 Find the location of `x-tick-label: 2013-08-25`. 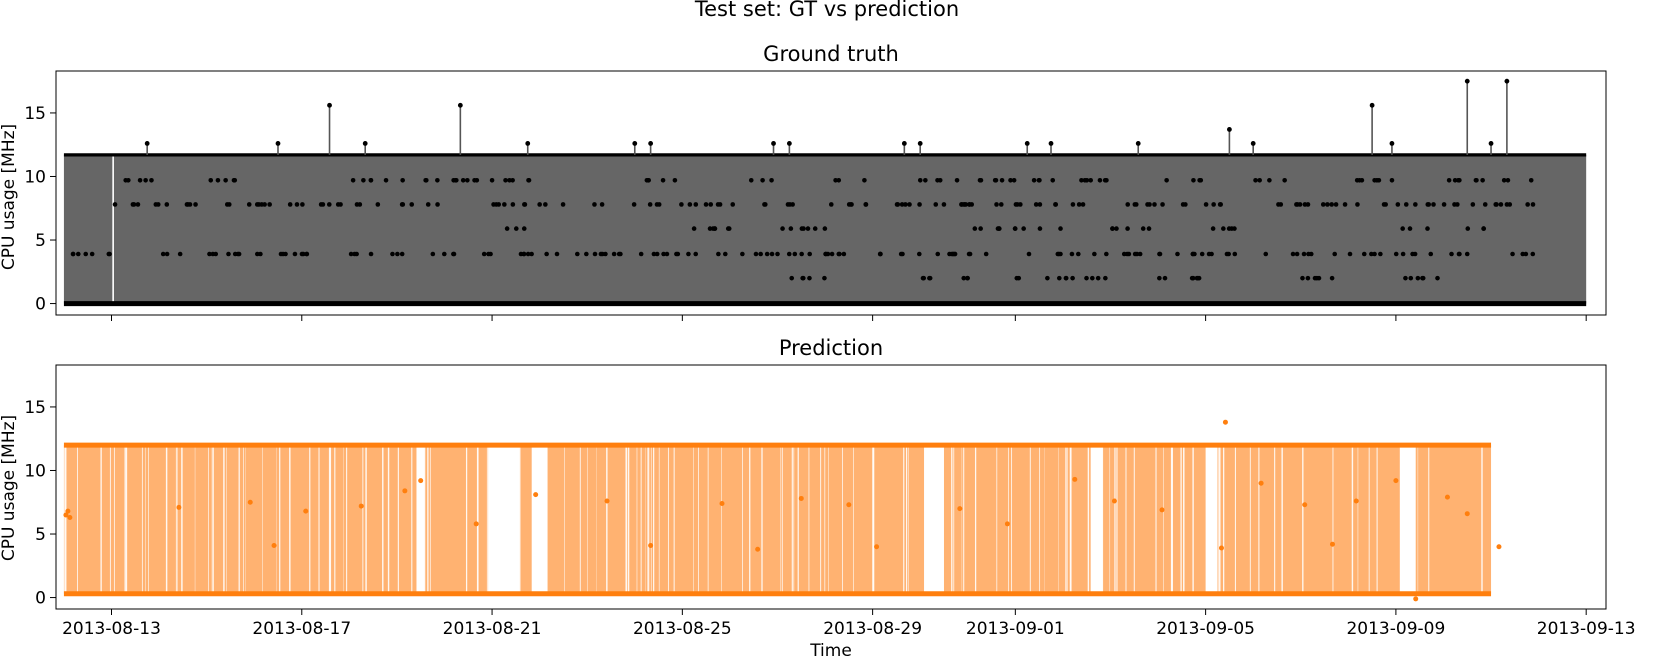

x-tick-label: 2013-08-25 is located at coordinates (682, 629).